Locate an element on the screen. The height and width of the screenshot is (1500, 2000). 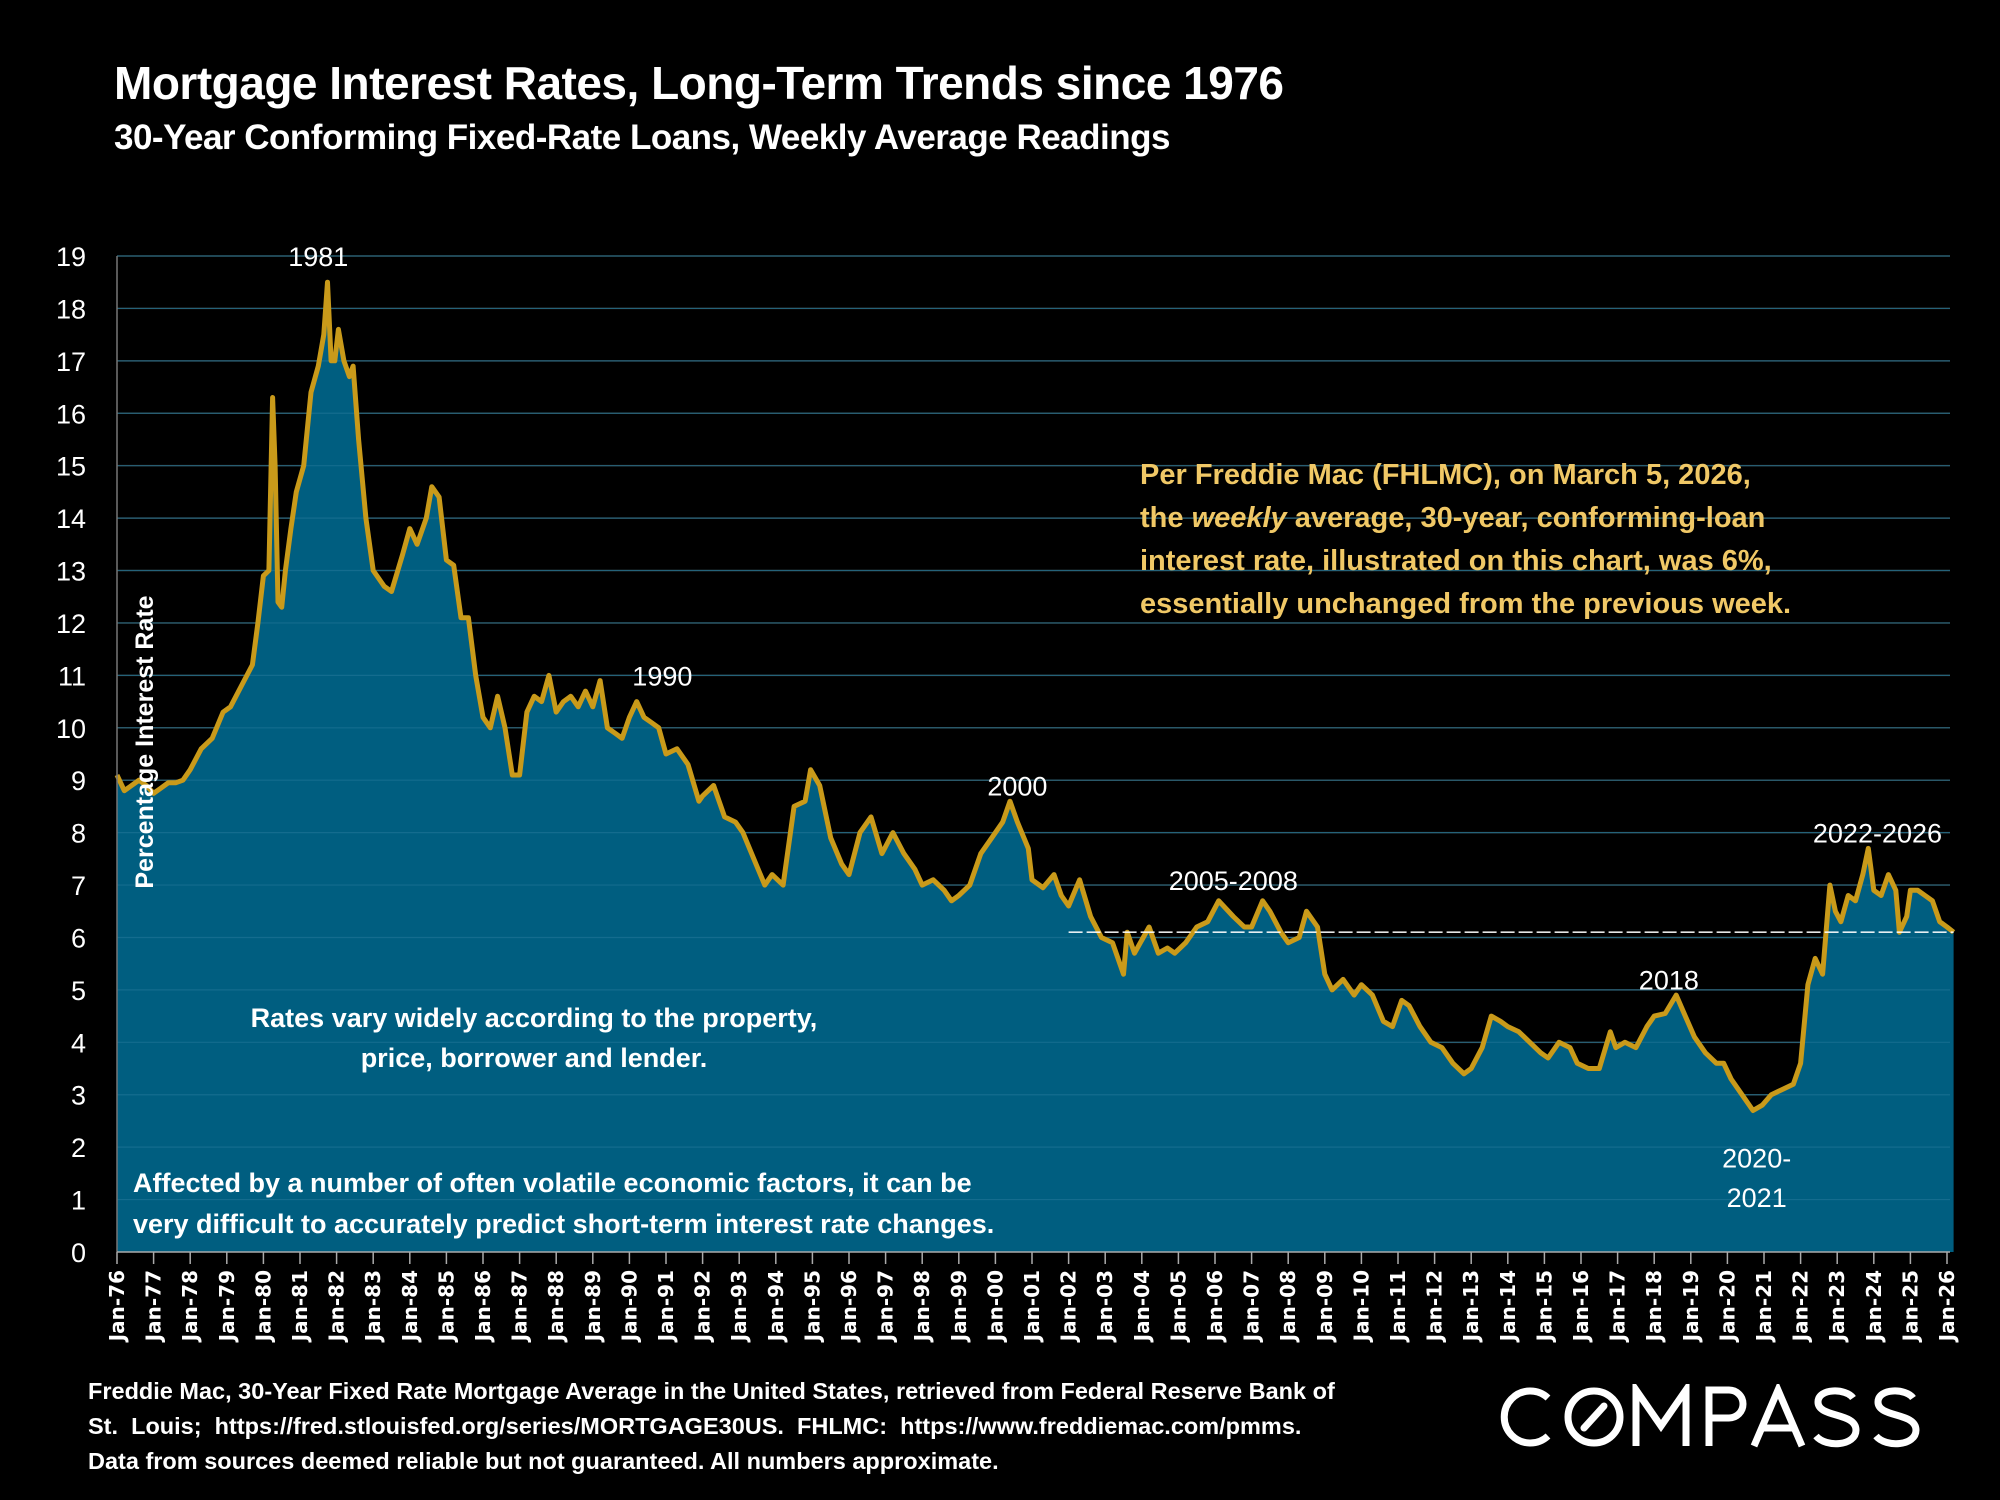
y-tick-label: 15 is located at coordinates (71, 467).